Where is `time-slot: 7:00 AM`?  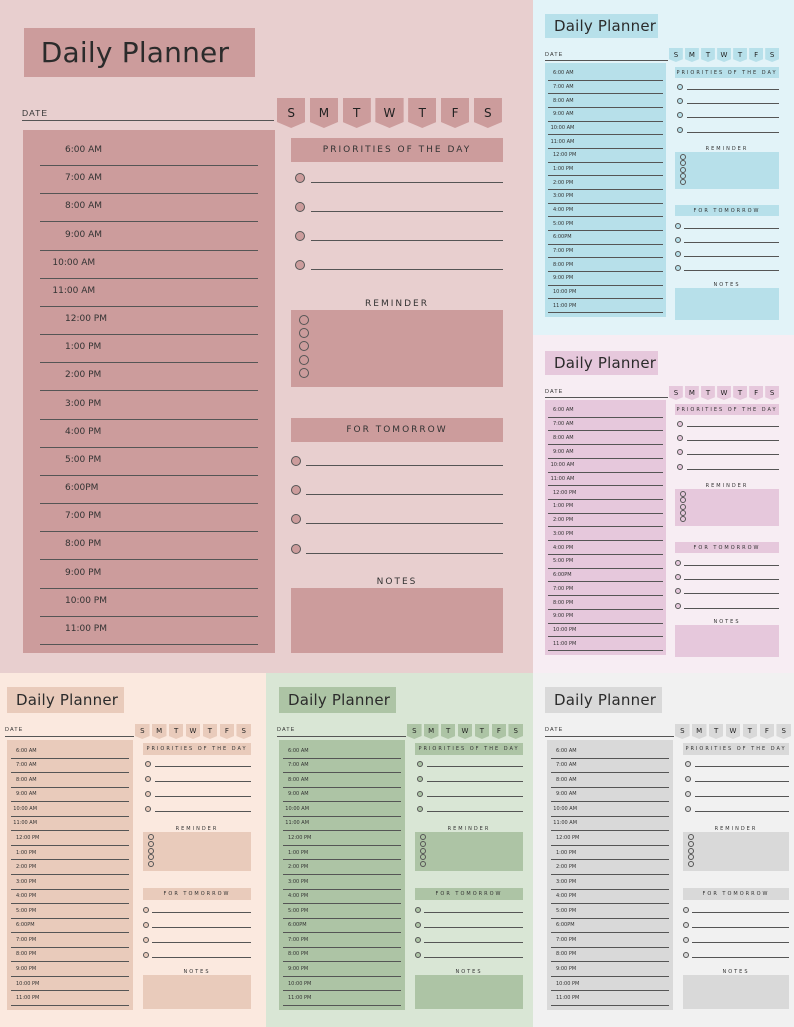
time-slot: 7:00 AM is located at coordinates (605, 88).